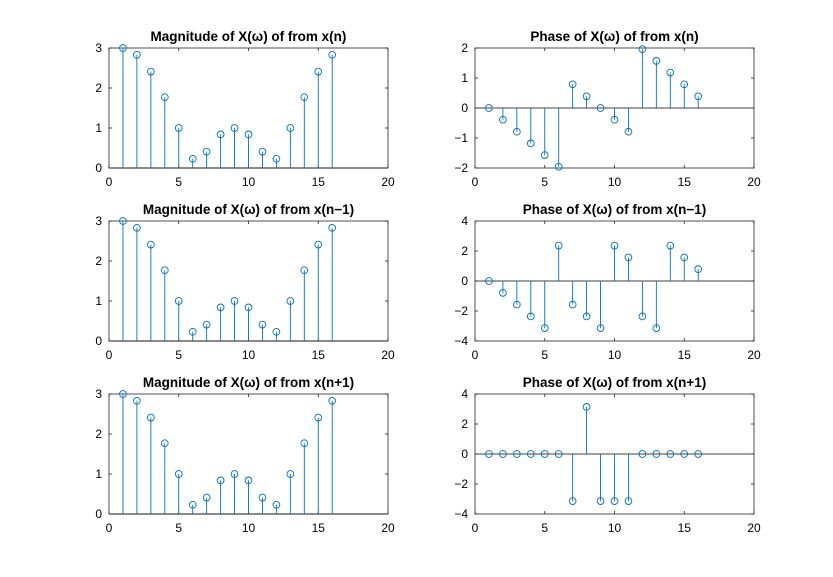 This screenshot has width=833, height=577. Describe the element at coordinates (248, 382) in the screenshot. I see `subplot-title: Magnitude of X(ω) of from x(n+1)` at that location.